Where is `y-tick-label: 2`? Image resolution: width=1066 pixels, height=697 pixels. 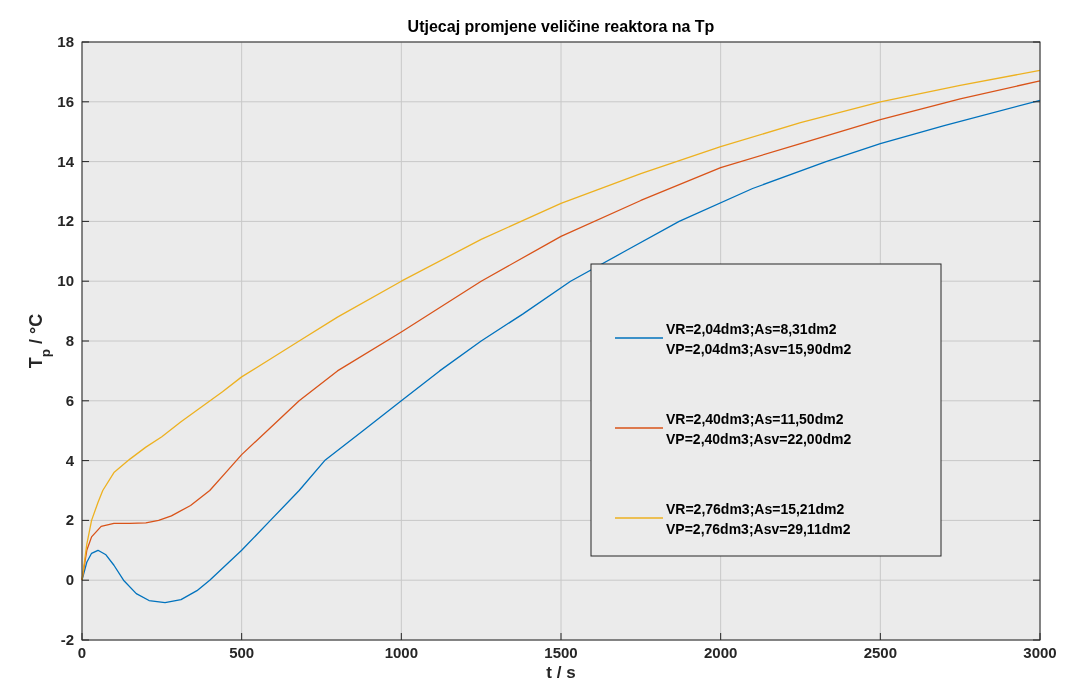 y-tick-label: 2 is located at coordinates (69, 520).